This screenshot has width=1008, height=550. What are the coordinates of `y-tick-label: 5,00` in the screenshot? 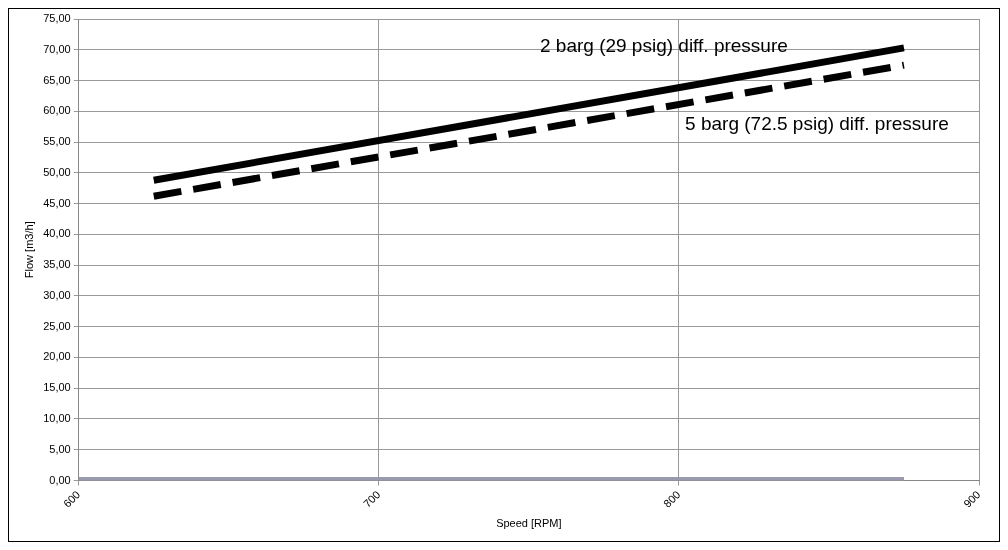 It's located at (60, 448).